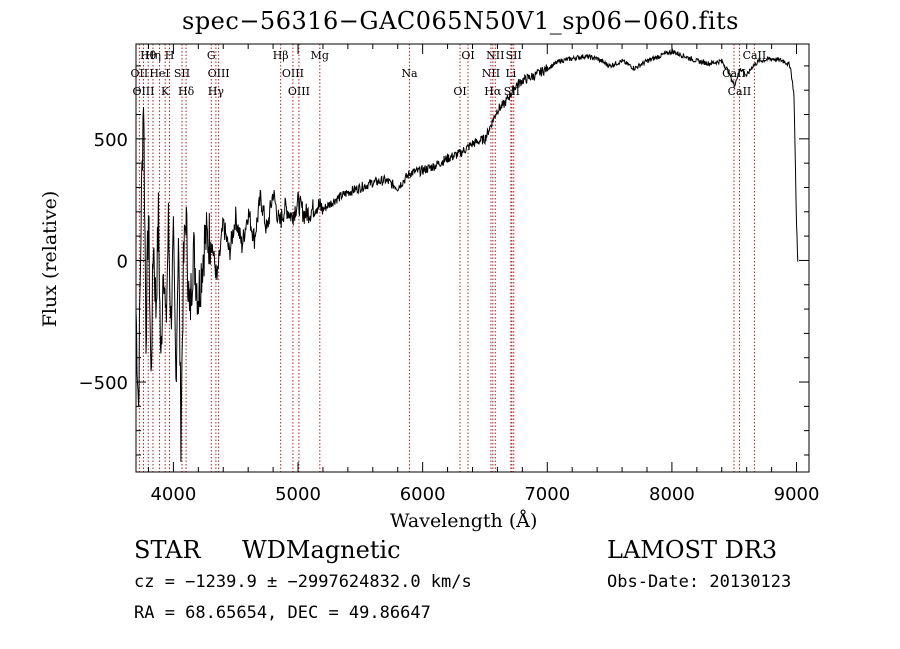  What do you see at coordinates (165, 91) in the screenshot?
I see `line-label-5: K` at bounding box center [165, 91].